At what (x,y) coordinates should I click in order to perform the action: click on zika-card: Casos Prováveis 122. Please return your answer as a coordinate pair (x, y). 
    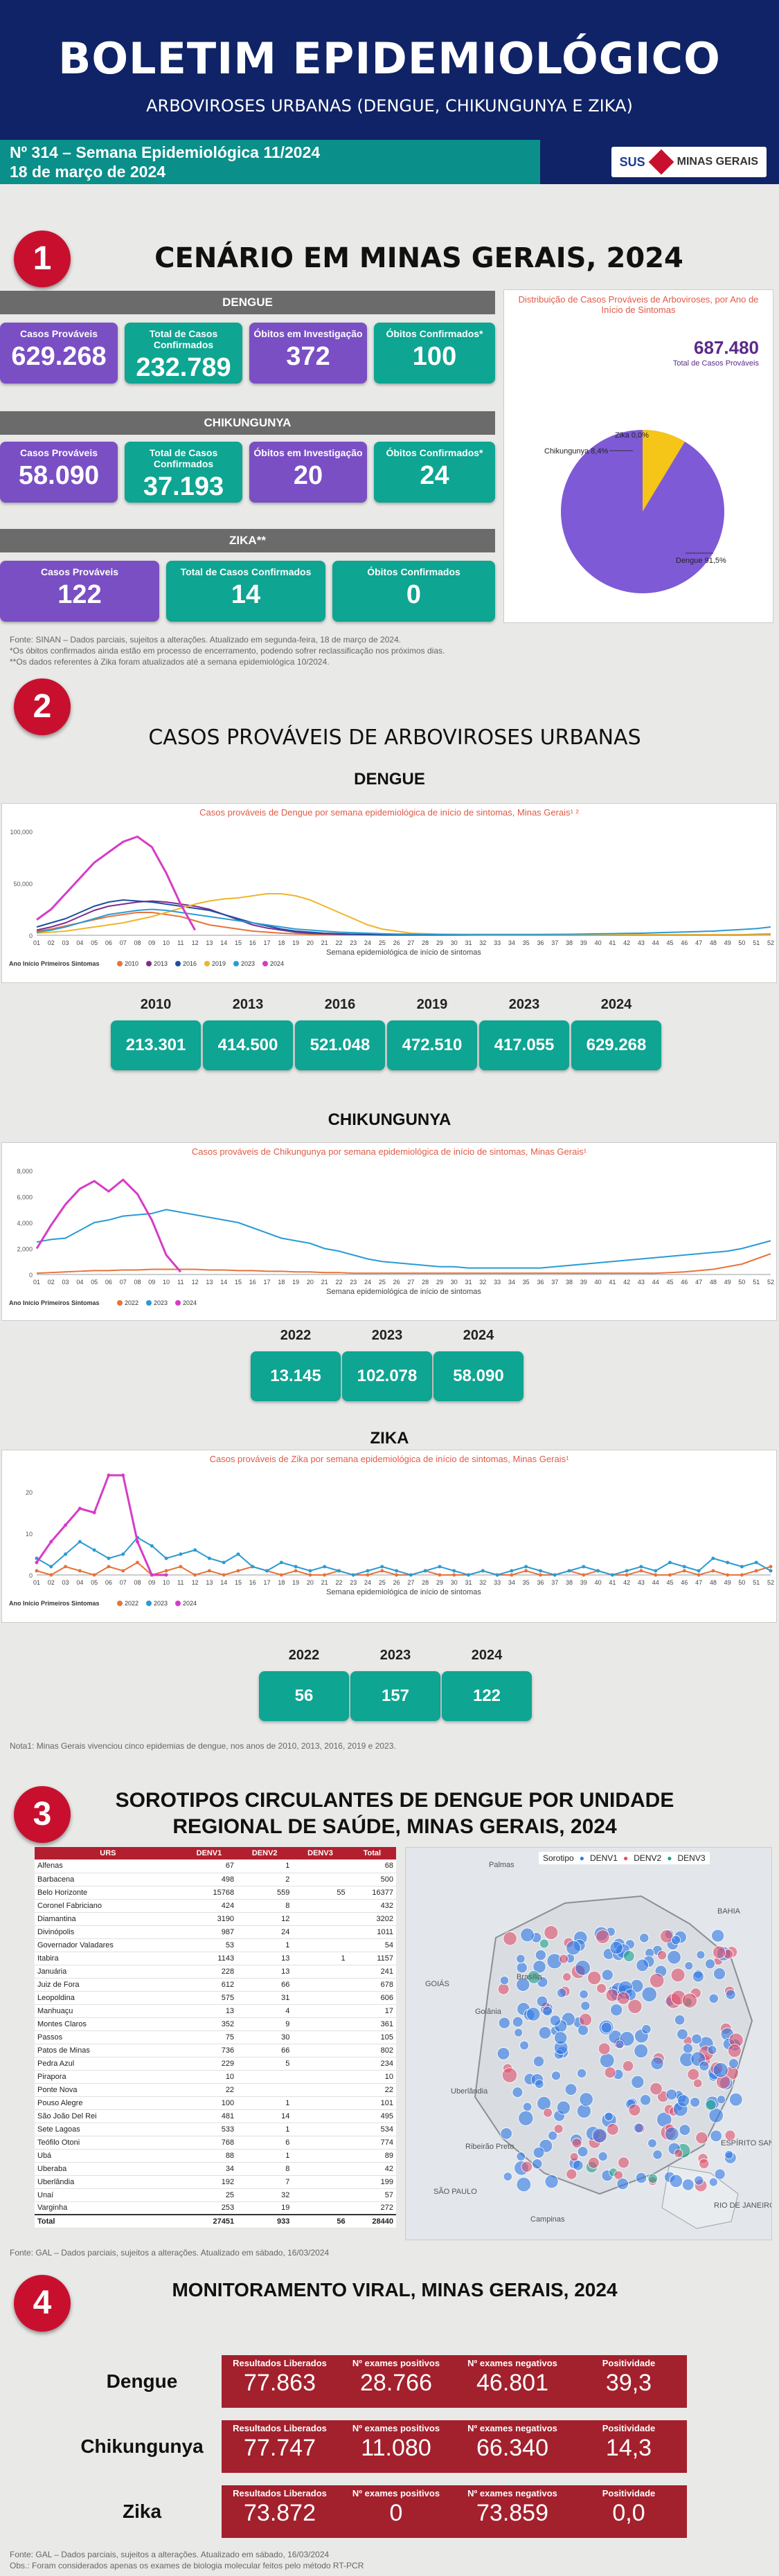
    Looking at the image, I should click on (79, 591).